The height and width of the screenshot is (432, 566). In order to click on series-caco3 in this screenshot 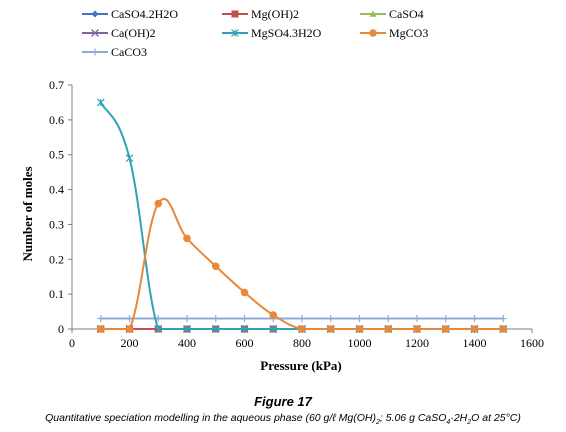, I will do `click(302, 319)`.